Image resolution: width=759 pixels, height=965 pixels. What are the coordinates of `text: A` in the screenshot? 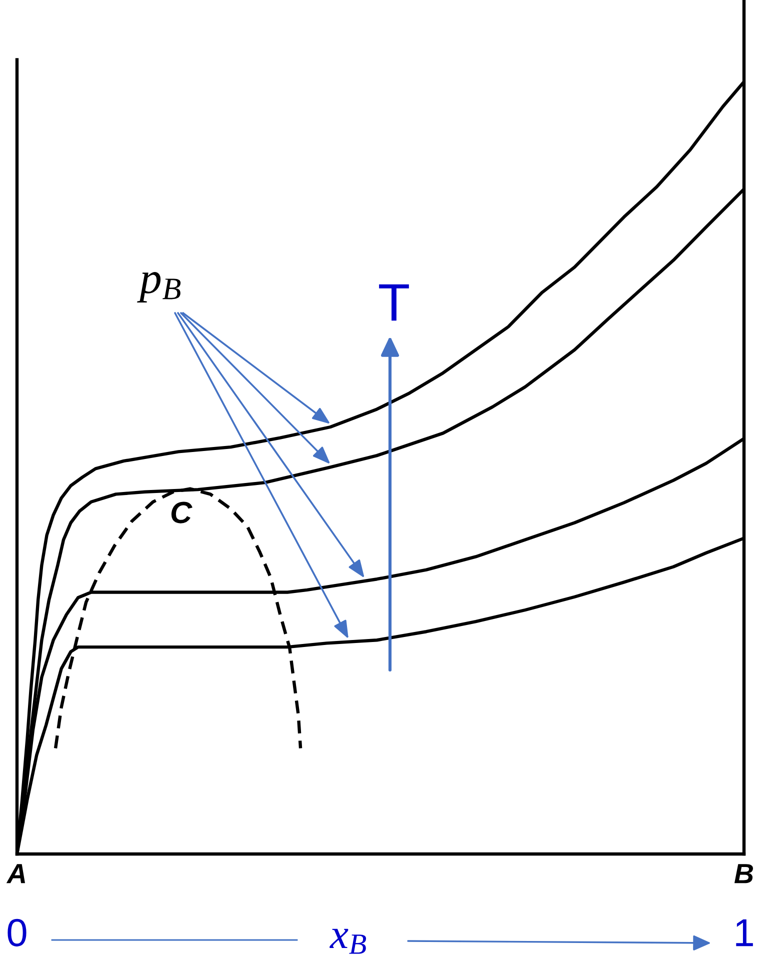 It's located at (16, 874).